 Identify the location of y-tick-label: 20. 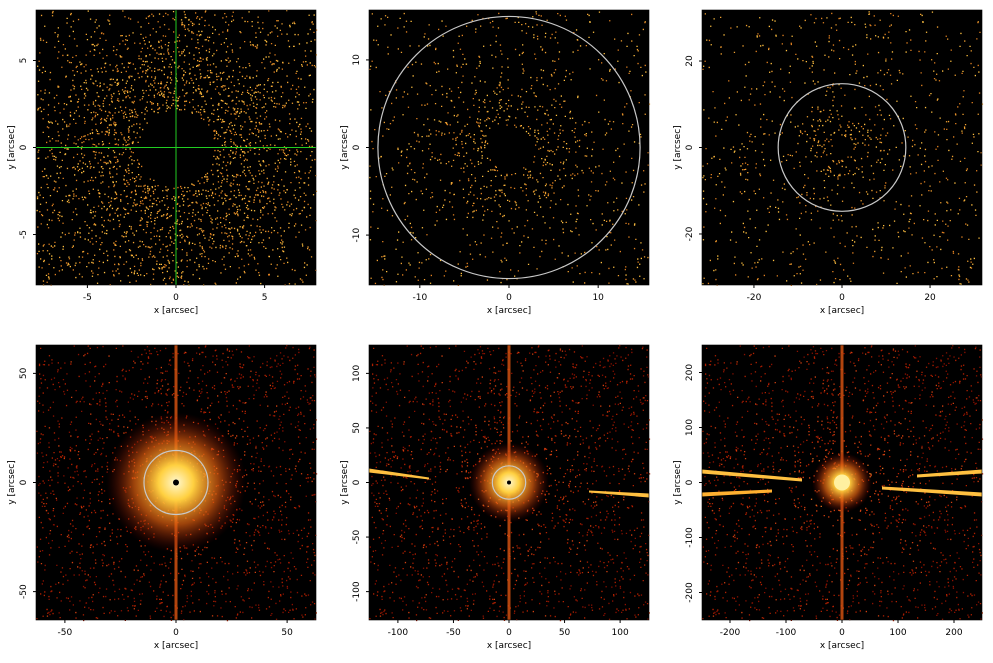
(690, 61).